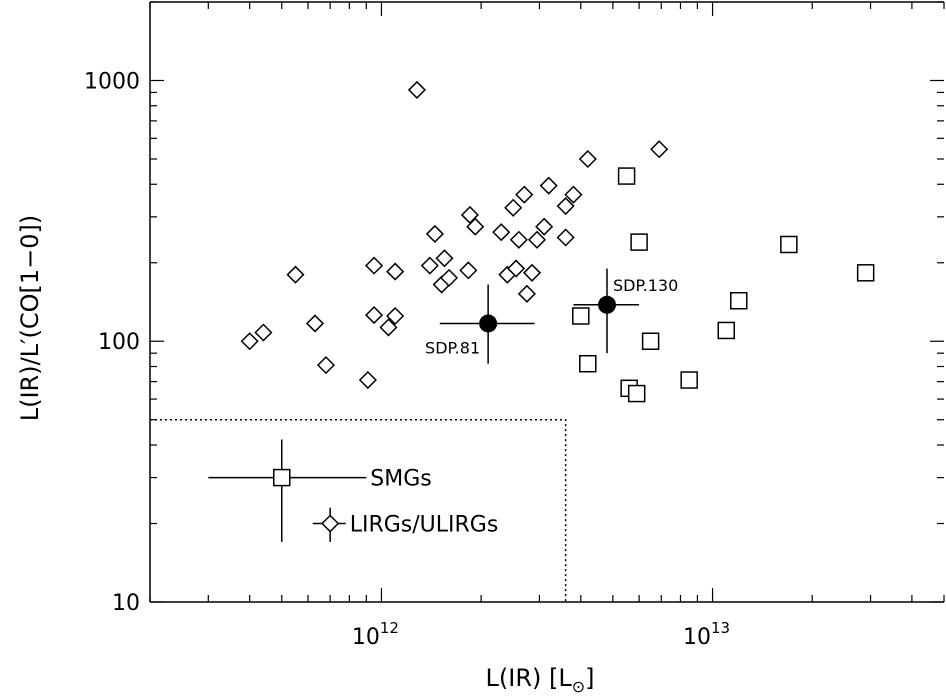 The image size is (946, 698). I want to click on y-tick-label: 10, so click(126, 603).